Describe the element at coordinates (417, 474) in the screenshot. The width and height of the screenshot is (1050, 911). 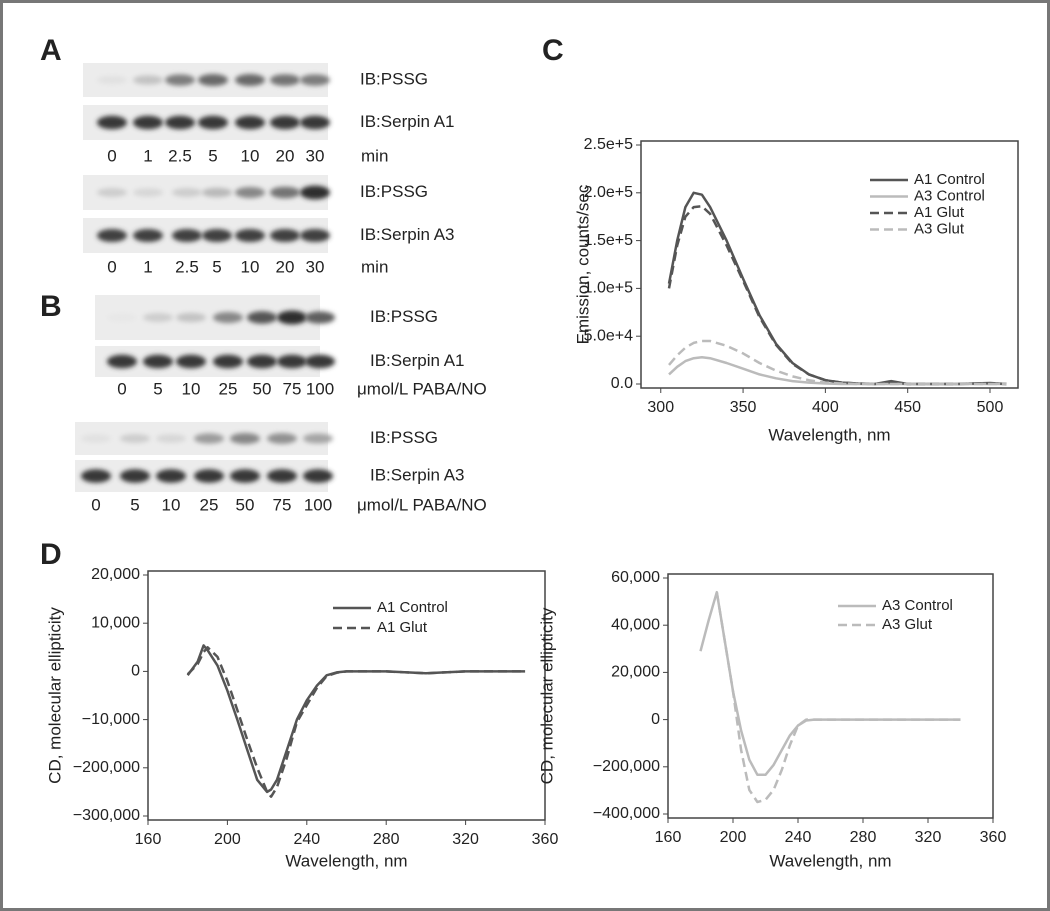
I see `blot-row-label: IB:Serpin A3` at that location.